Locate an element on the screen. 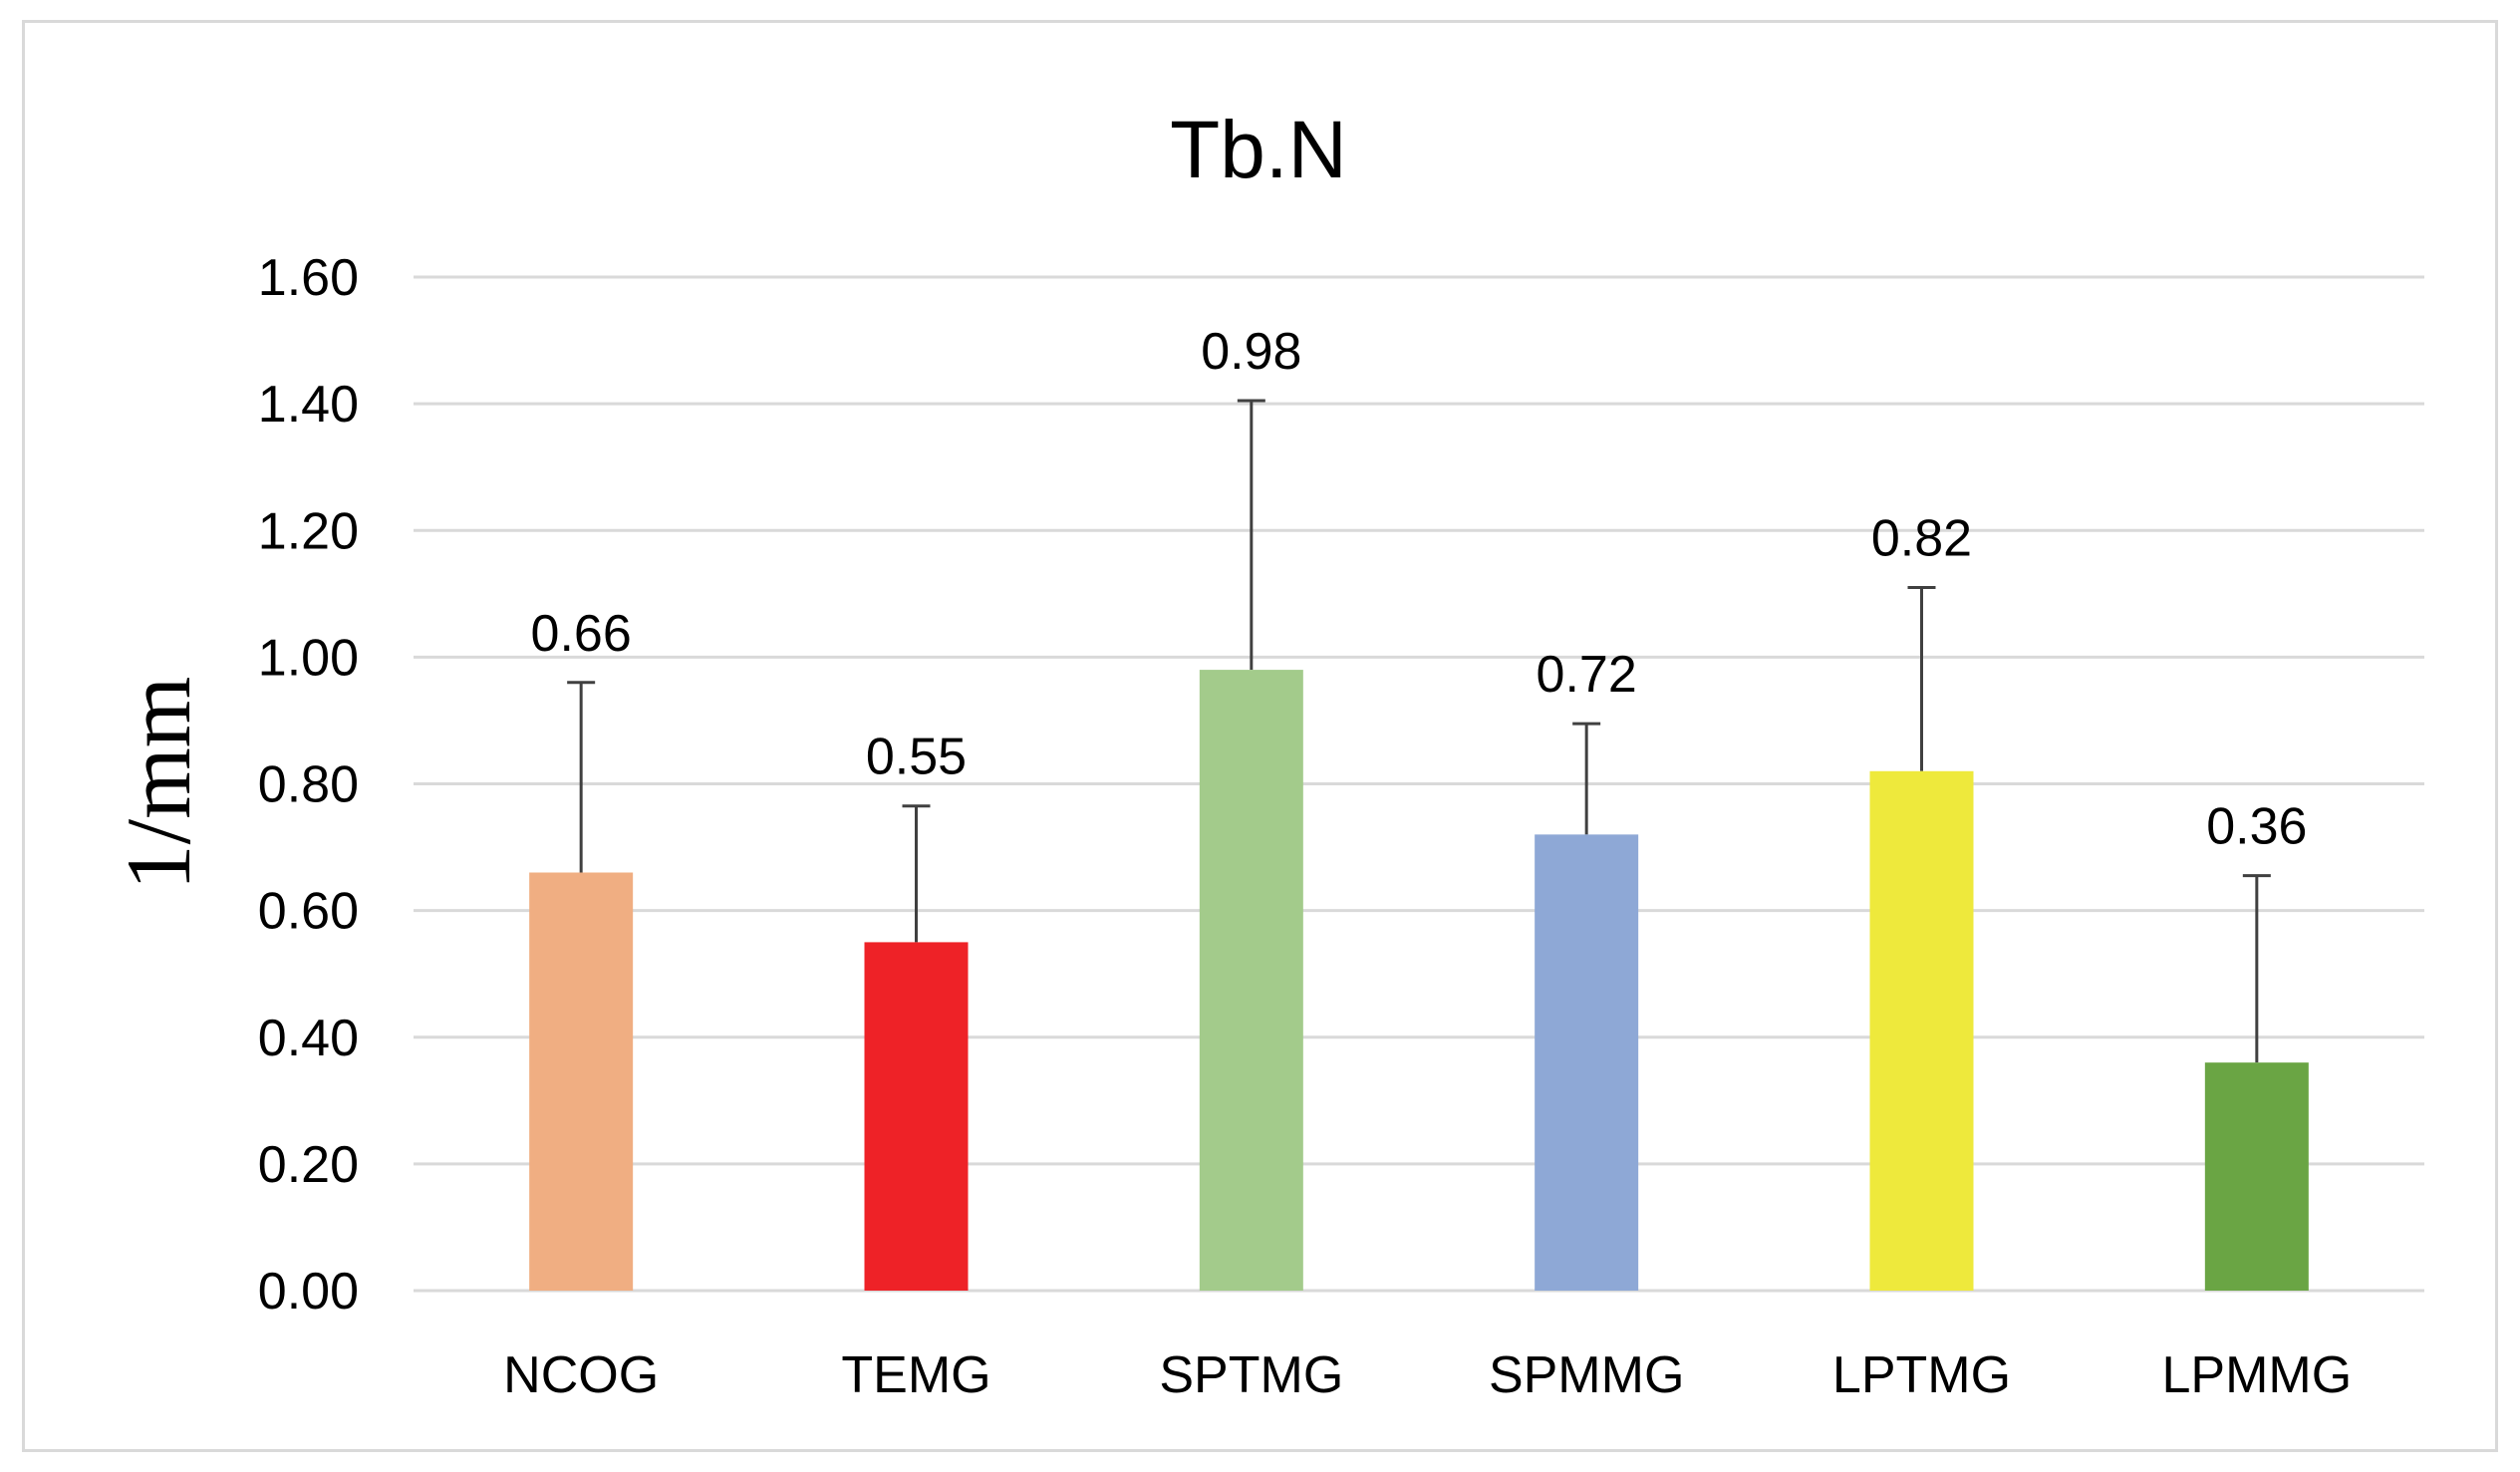 This screenshot has width=2520, height=1472. x-category-label: SPTMG is located at coordinates (1251, 1375).